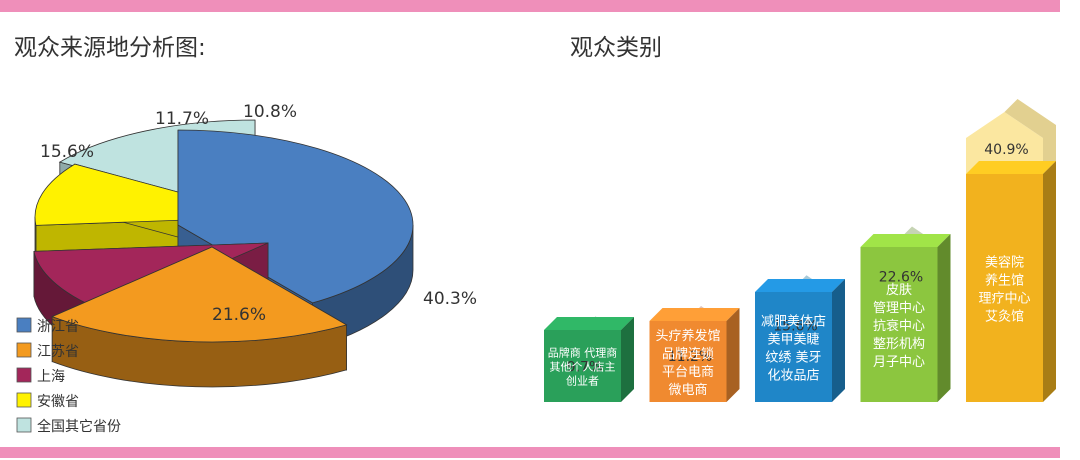 The width and height of the screenshot is (1080, 460). What do you see at coordinates (901, 278) in the screenshot?
I see `bar-value-label: 22.6%` at bounding box center [901, 278].